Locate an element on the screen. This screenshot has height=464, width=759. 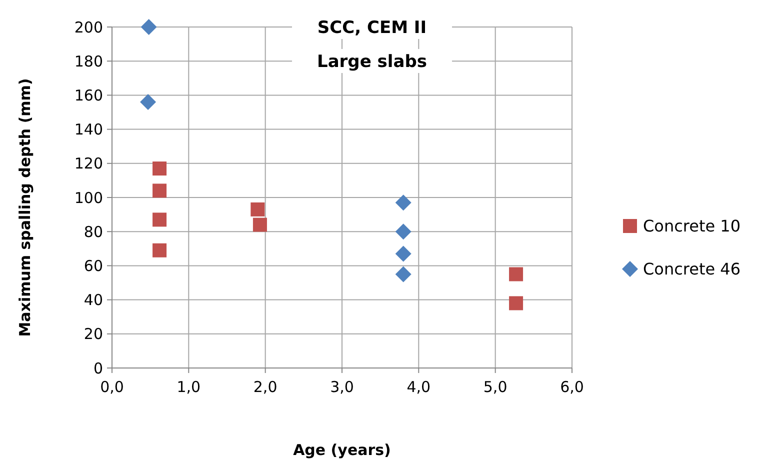
chart-title: SCC, CEM II is located at coordinates (372, 28).